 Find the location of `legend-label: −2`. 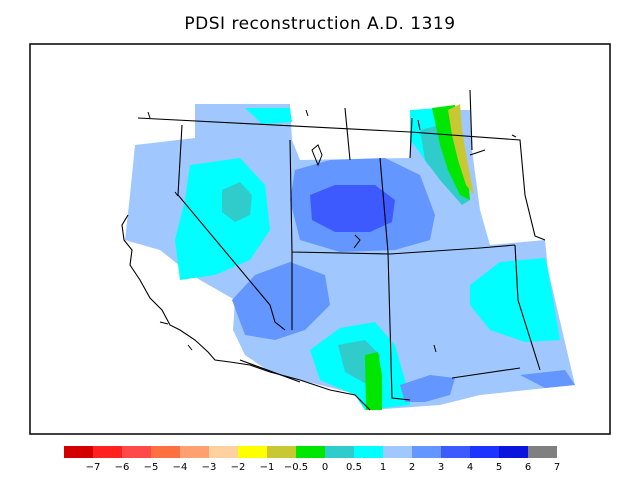

legend-label: −2 is located at coordinates (238, 467).